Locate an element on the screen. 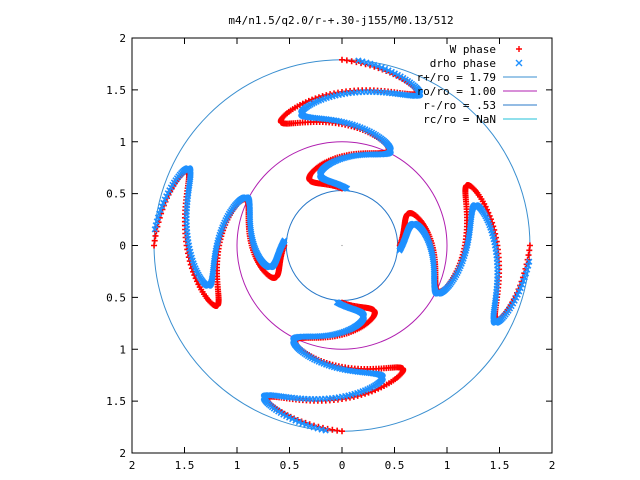 The width and height of the screenshot is (640, 480). x-tick-label: 0 is located at coordinates (342, 465).